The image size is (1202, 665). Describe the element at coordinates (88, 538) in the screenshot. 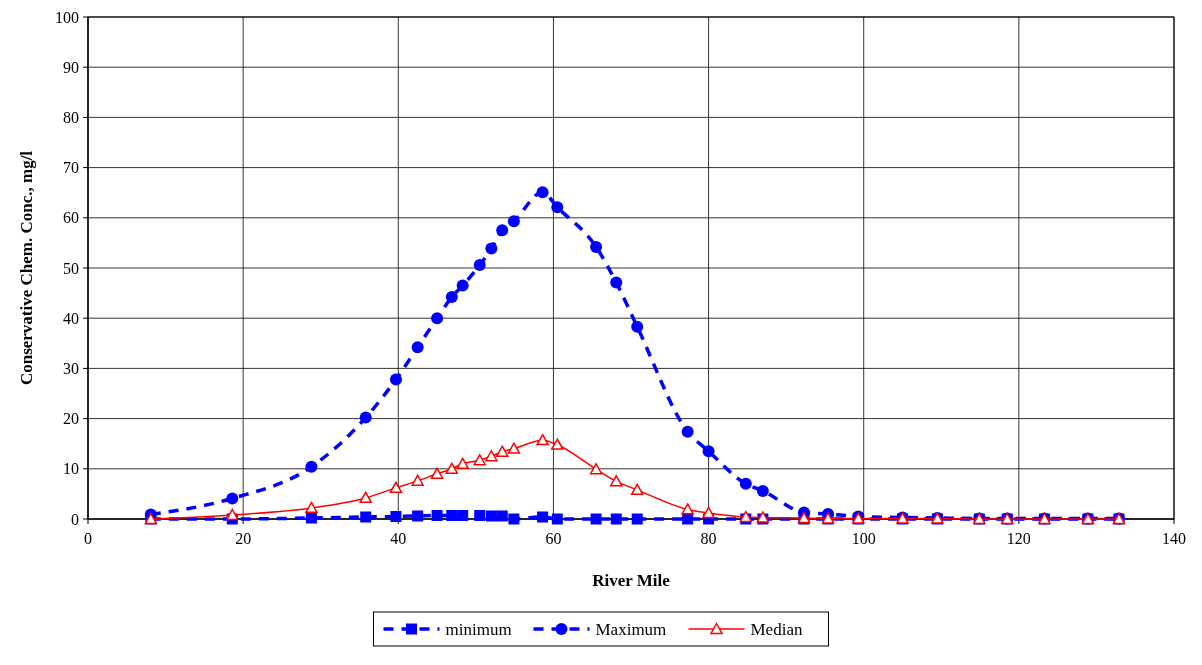

I see `x-tick-label: 0` at that location.